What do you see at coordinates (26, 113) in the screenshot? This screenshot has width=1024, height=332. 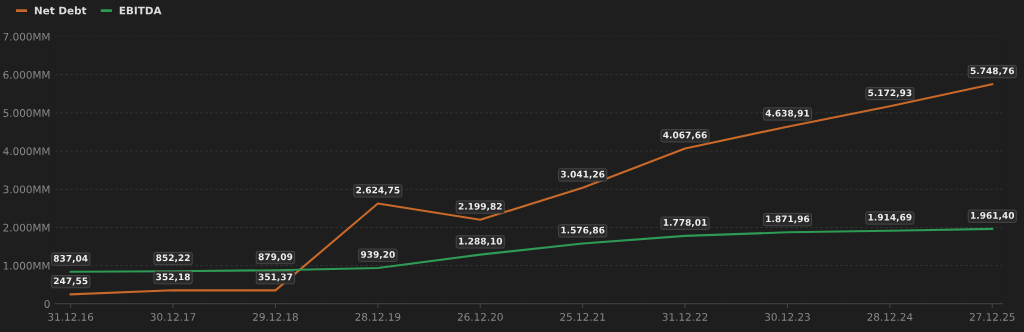 I see `y-tick-label: 5.000MM` at bounding box center [26, 113].